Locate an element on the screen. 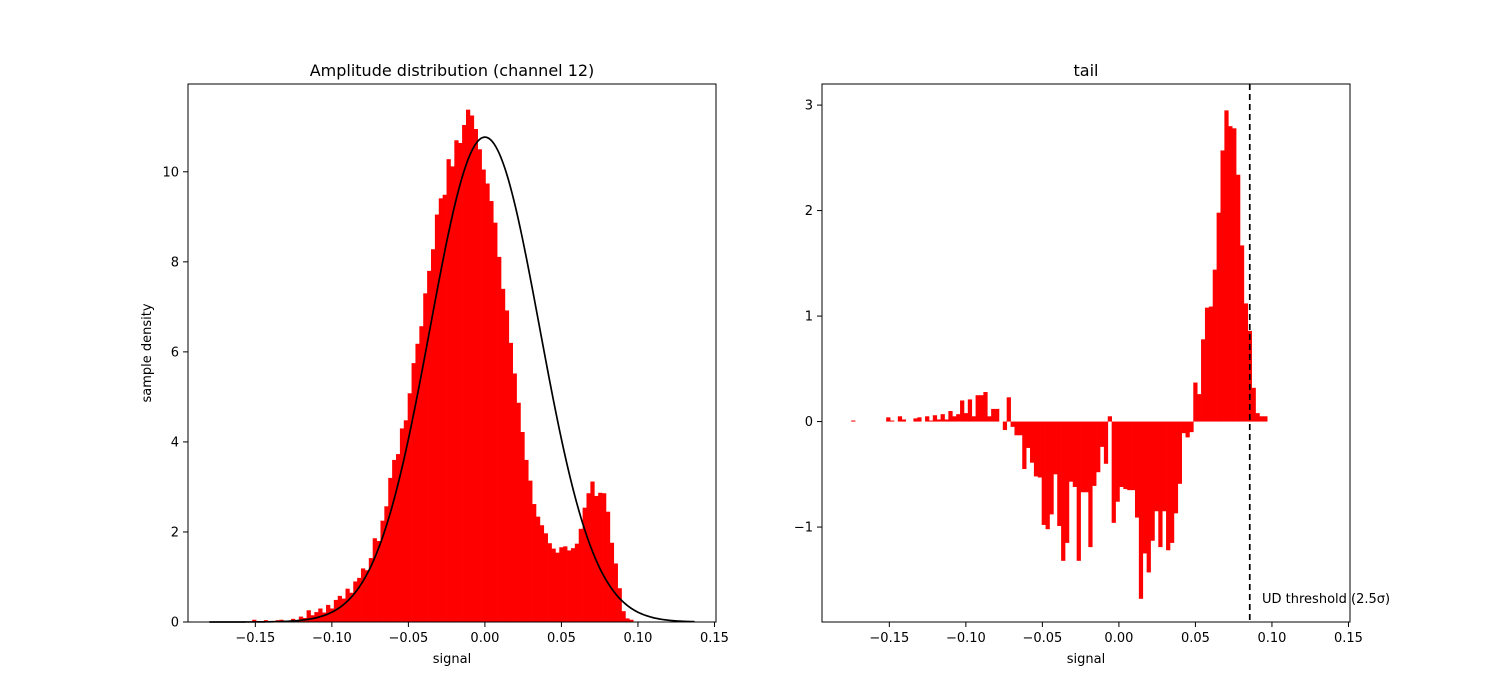  right-x-ticks: −0.15 −0.10 −0.05 0.00 0.05 0.10 0.15 is located at coordinates (1116, 634).